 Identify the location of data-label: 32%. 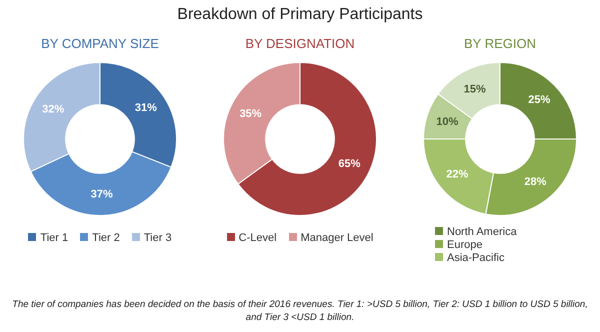
(53, 109).